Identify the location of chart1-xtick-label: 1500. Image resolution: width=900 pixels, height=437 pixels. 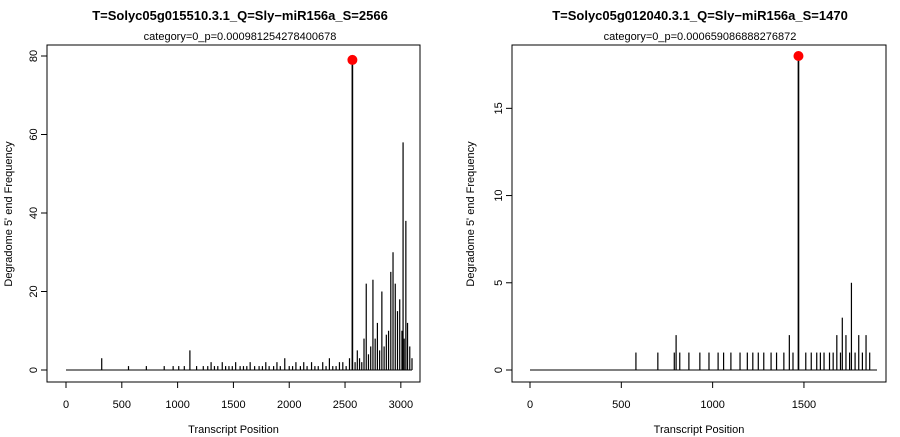
(233, 405).